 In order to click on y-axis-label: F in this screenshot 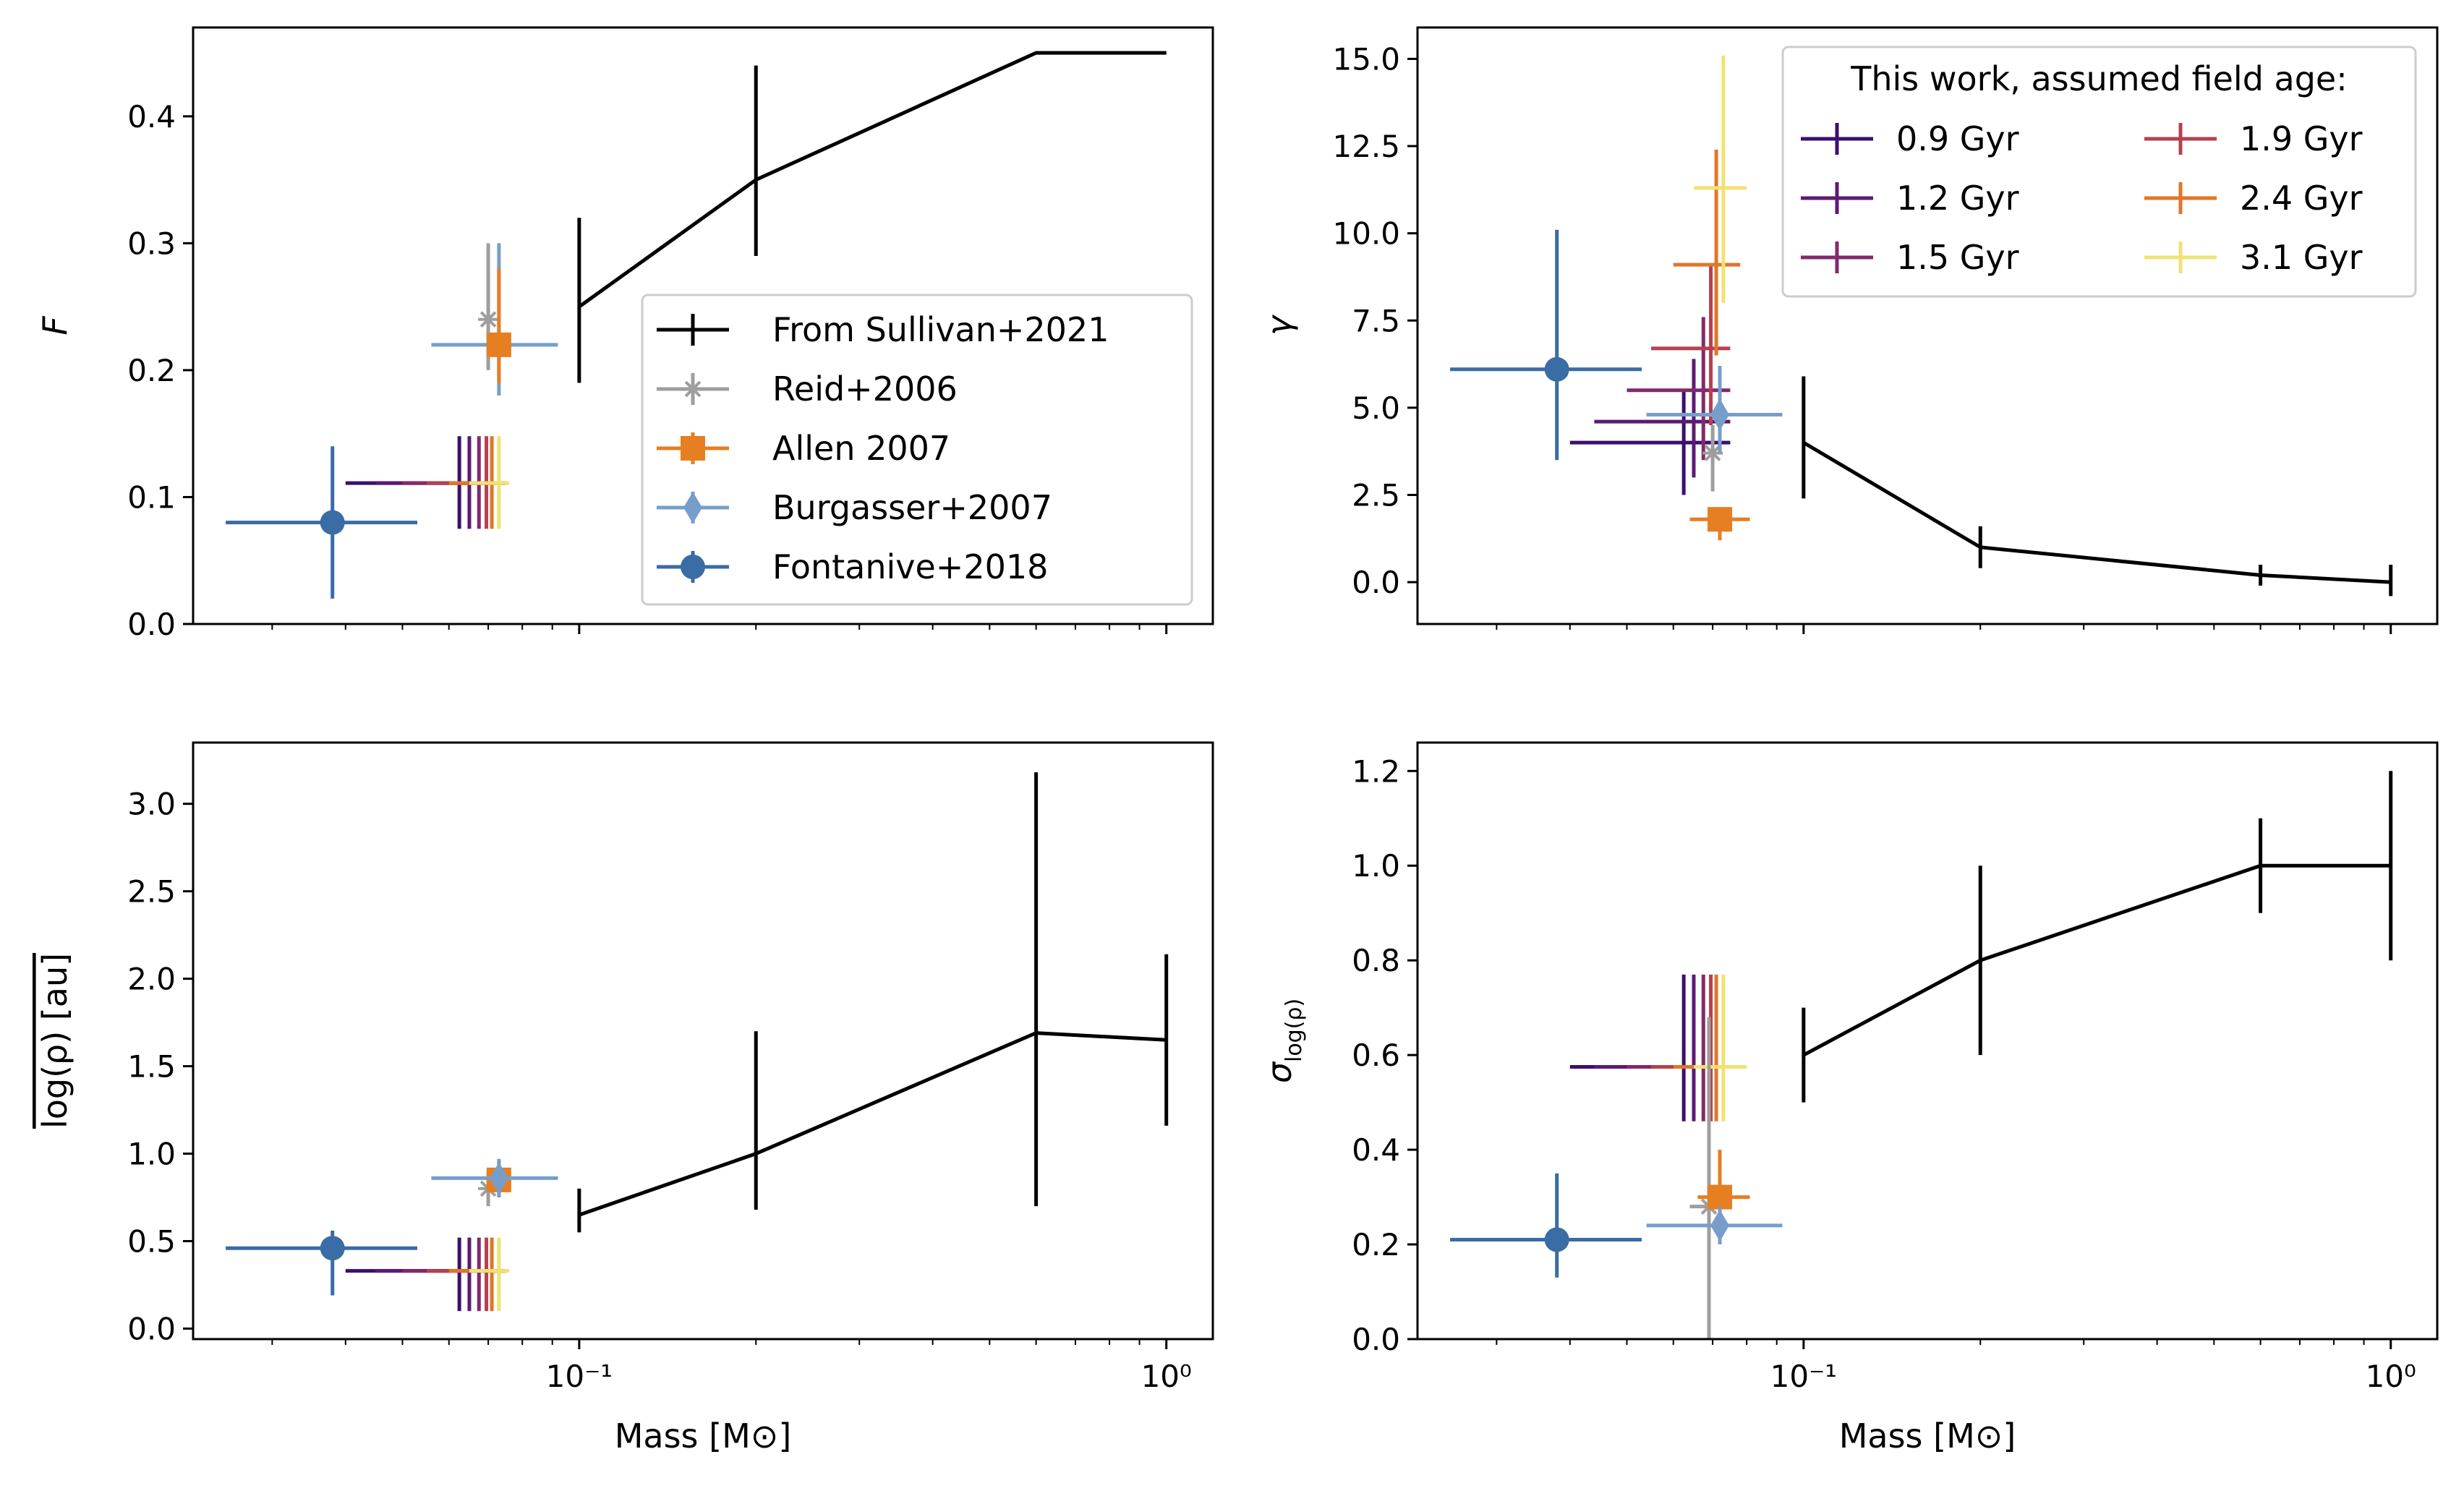, I will do `click(54, 325)`.